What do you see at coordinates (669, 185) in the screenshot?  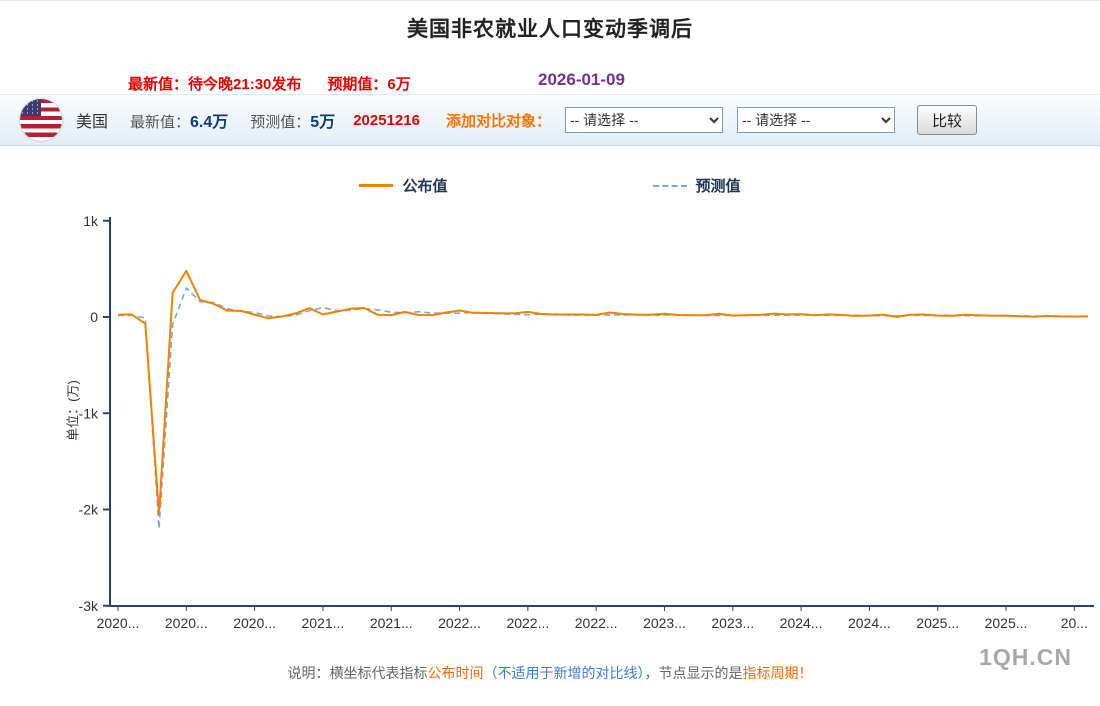 I see `forecast-line-icon` at bounding box center [669, 185].